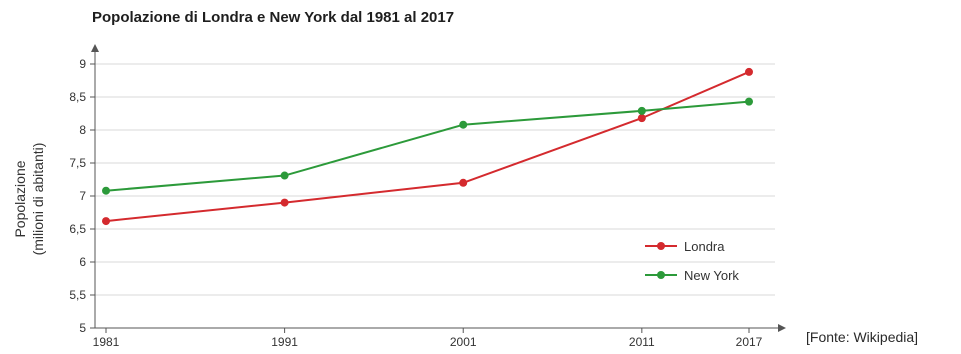 The width and height of the screenshot is (961, 354). I want to click on x-tick-label: 2017, so click(749, 342).